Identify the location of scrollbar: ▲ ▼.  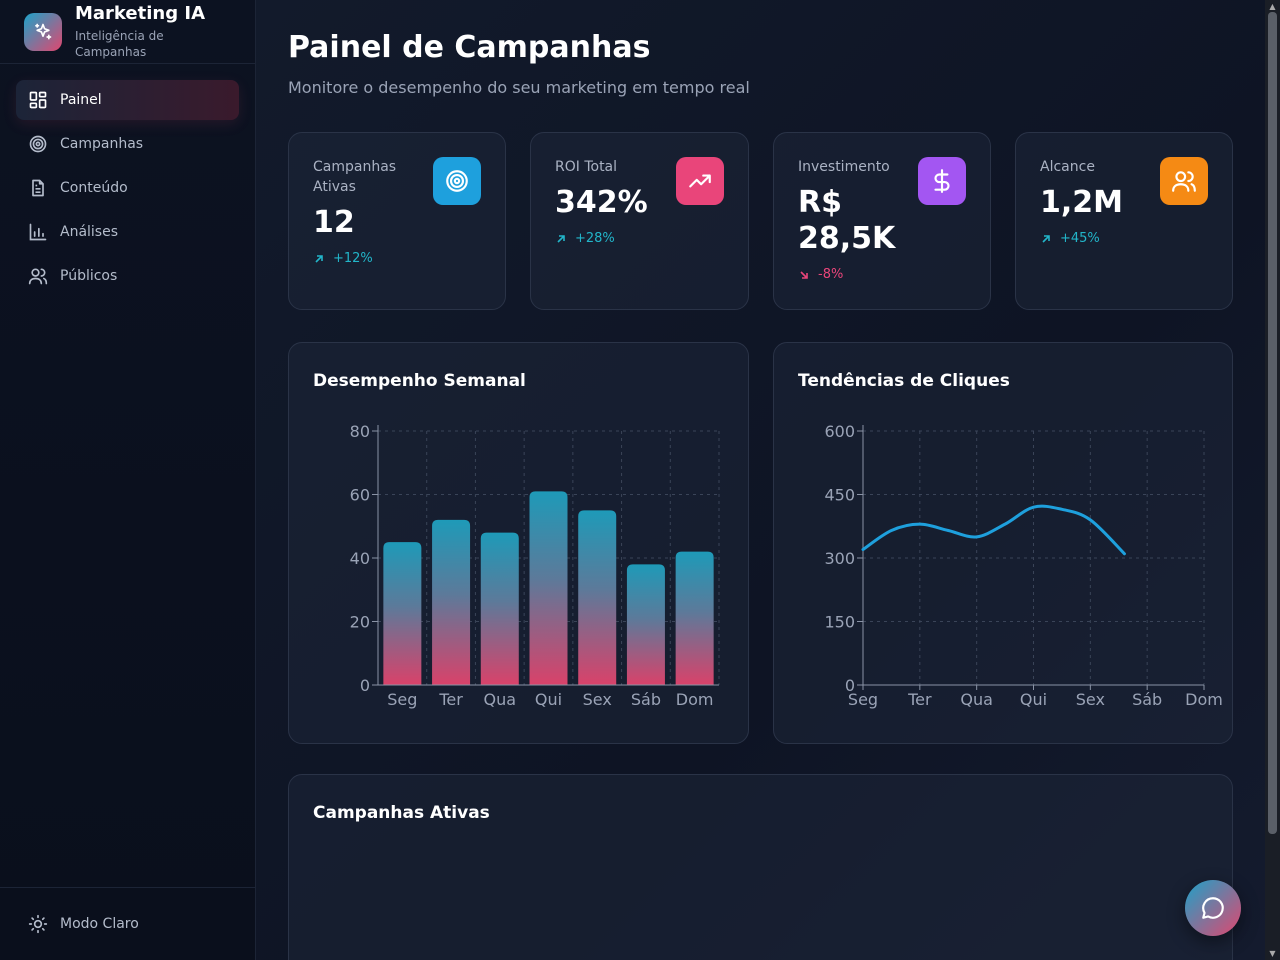
(1272, 480).